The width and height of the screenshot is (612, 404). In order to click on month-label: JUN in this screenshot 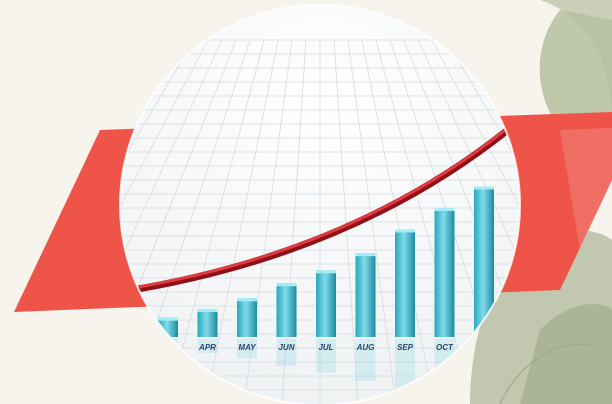, I will do `click(286, 347)`.